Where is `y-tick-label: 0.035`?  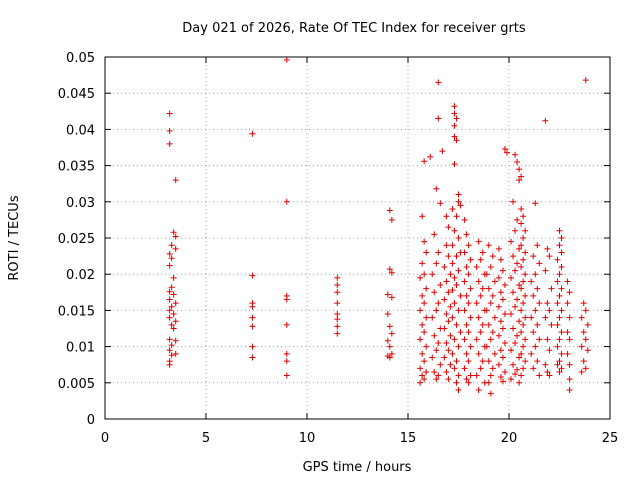 y-tick-label: 0.035 is located at coordinates (76, 167).